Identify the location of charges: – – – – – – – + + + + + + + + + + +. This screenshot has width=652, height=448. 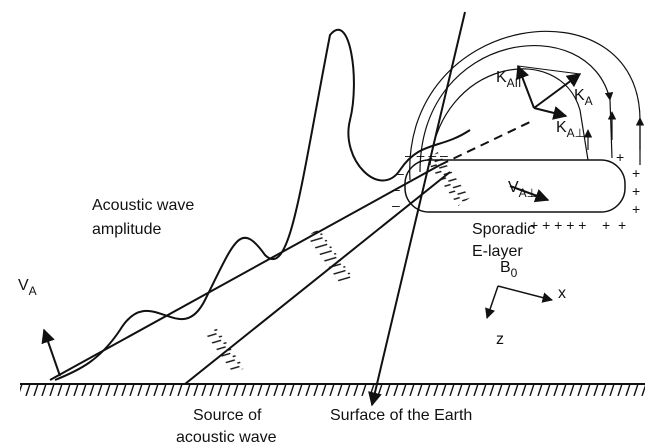
(516, 190).